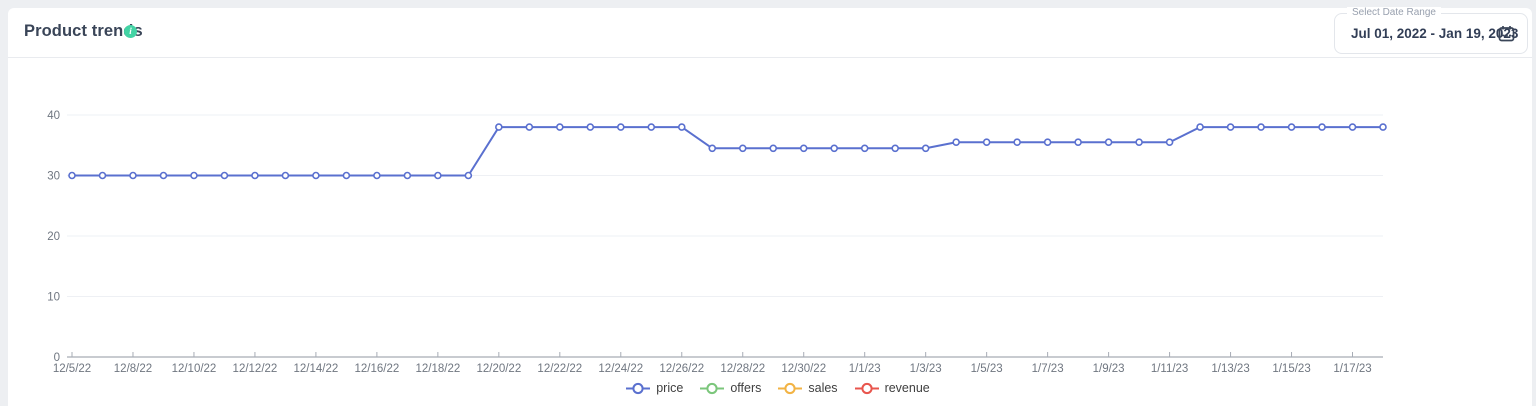 This screenshot has width=1536, height=406. Describe the element at coordinates (1506, 33) in the screenshot. I see `calendar-icon` at that location.